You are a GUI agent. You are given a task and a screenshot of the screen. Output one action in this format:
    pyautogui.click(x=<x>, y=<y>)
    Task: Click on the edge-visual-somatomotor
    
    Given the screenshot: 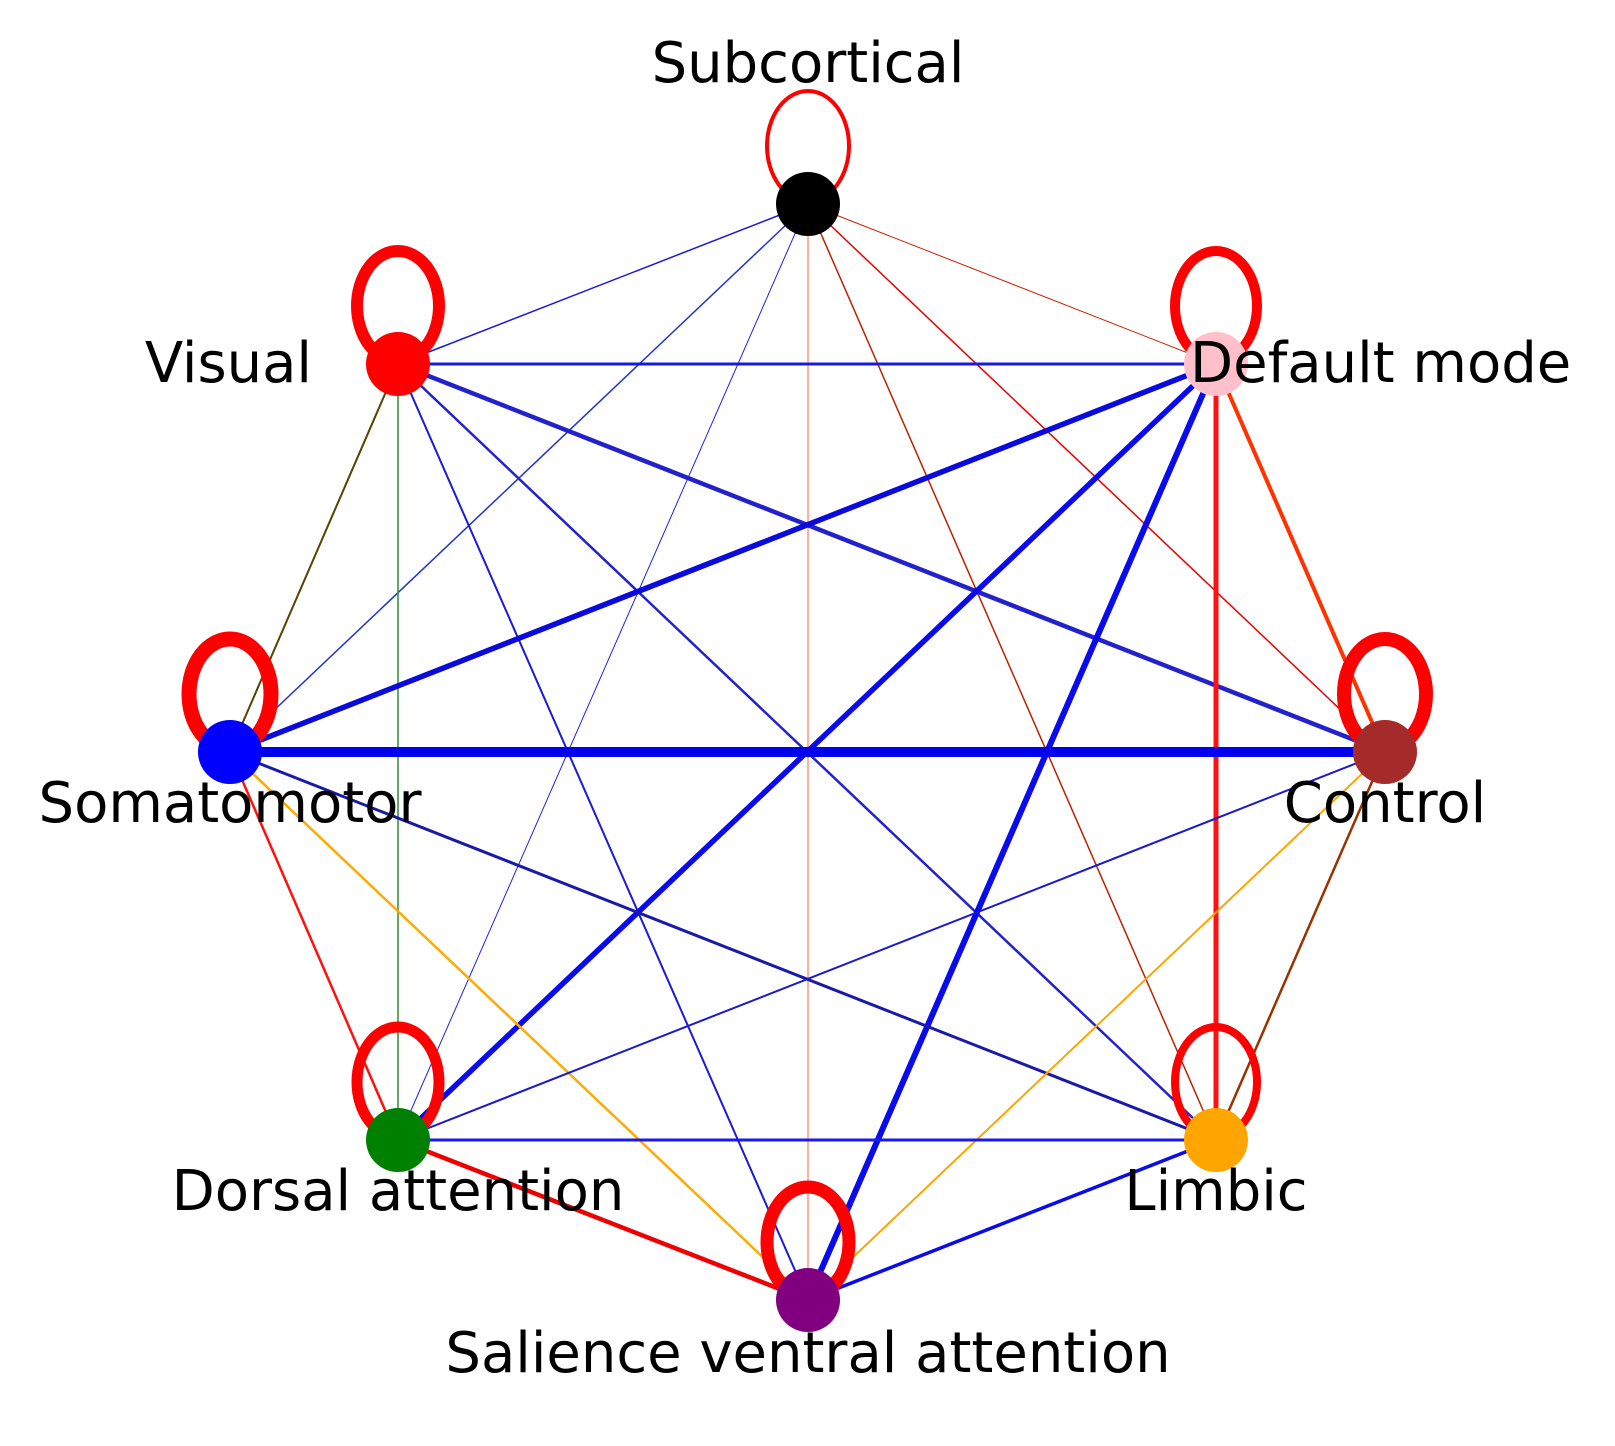 What is the action you would take?
    pyautogui.click(x=314, y=558)
    